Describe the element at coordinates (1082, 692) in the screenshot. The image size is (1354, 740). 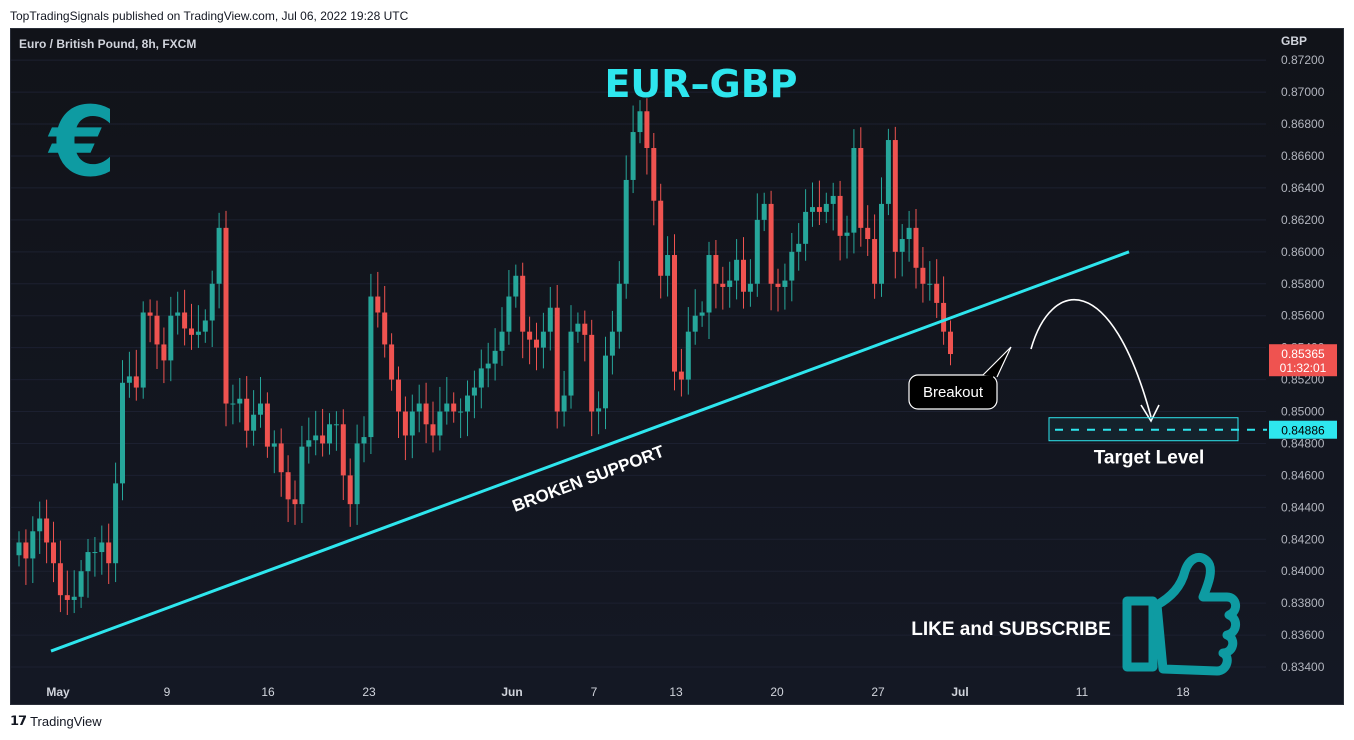
I see `x-tick-label: 11` at that location.